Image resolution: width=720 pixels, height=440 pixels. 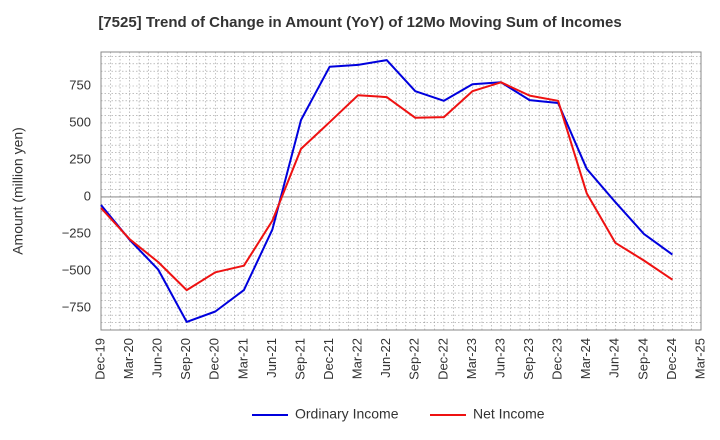 I want to click on x-tick-label: Dec-24, so click(x=671, y=359).